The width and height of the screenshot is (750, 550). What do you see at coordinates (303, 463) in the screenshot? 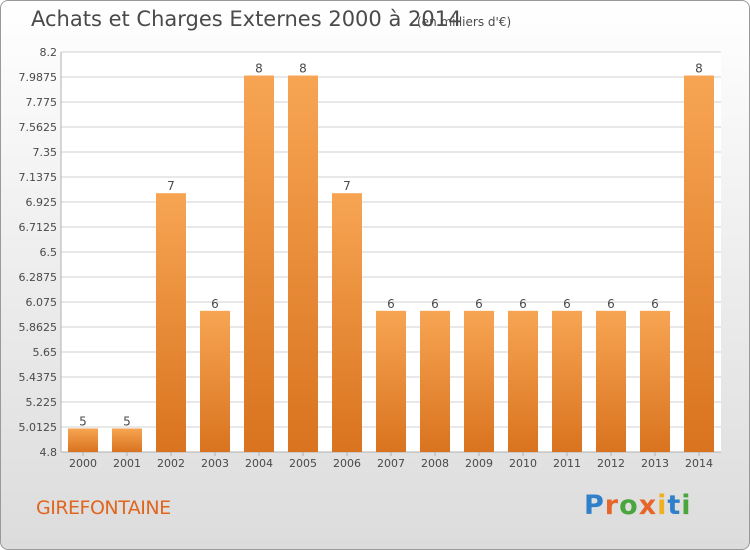
I see `x-tick-label: 2005` at bounding box center [303, 463].